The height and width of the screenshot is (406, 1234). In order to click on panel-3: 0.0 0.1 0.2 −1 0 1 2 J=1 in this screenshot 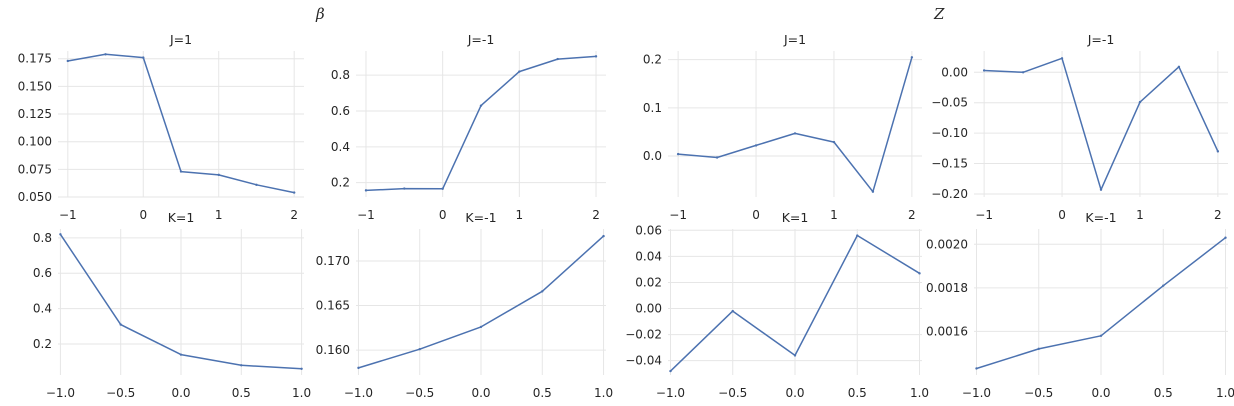, I will do `click(782, 127)`.